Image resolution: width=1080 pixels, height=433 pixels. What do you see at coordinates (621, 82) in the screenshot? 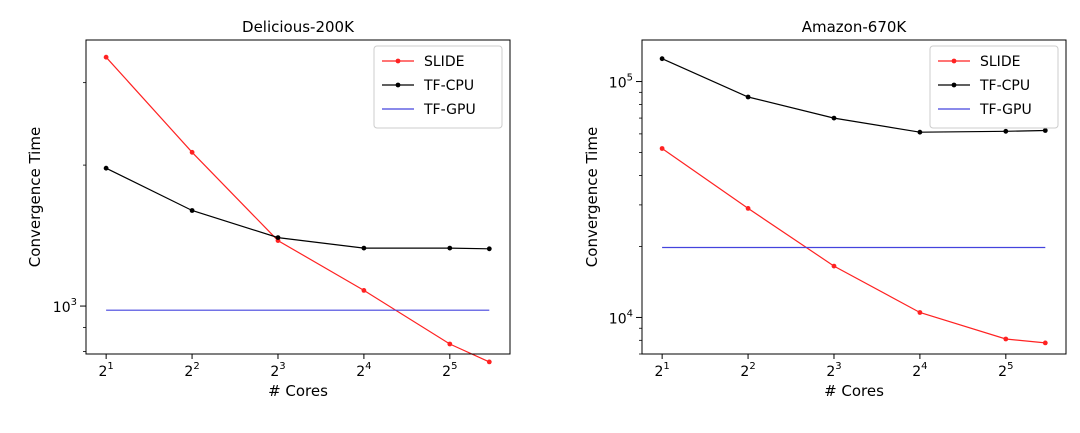
I see `y-tick-label: 10⁵` at bounding box center [621, 82].